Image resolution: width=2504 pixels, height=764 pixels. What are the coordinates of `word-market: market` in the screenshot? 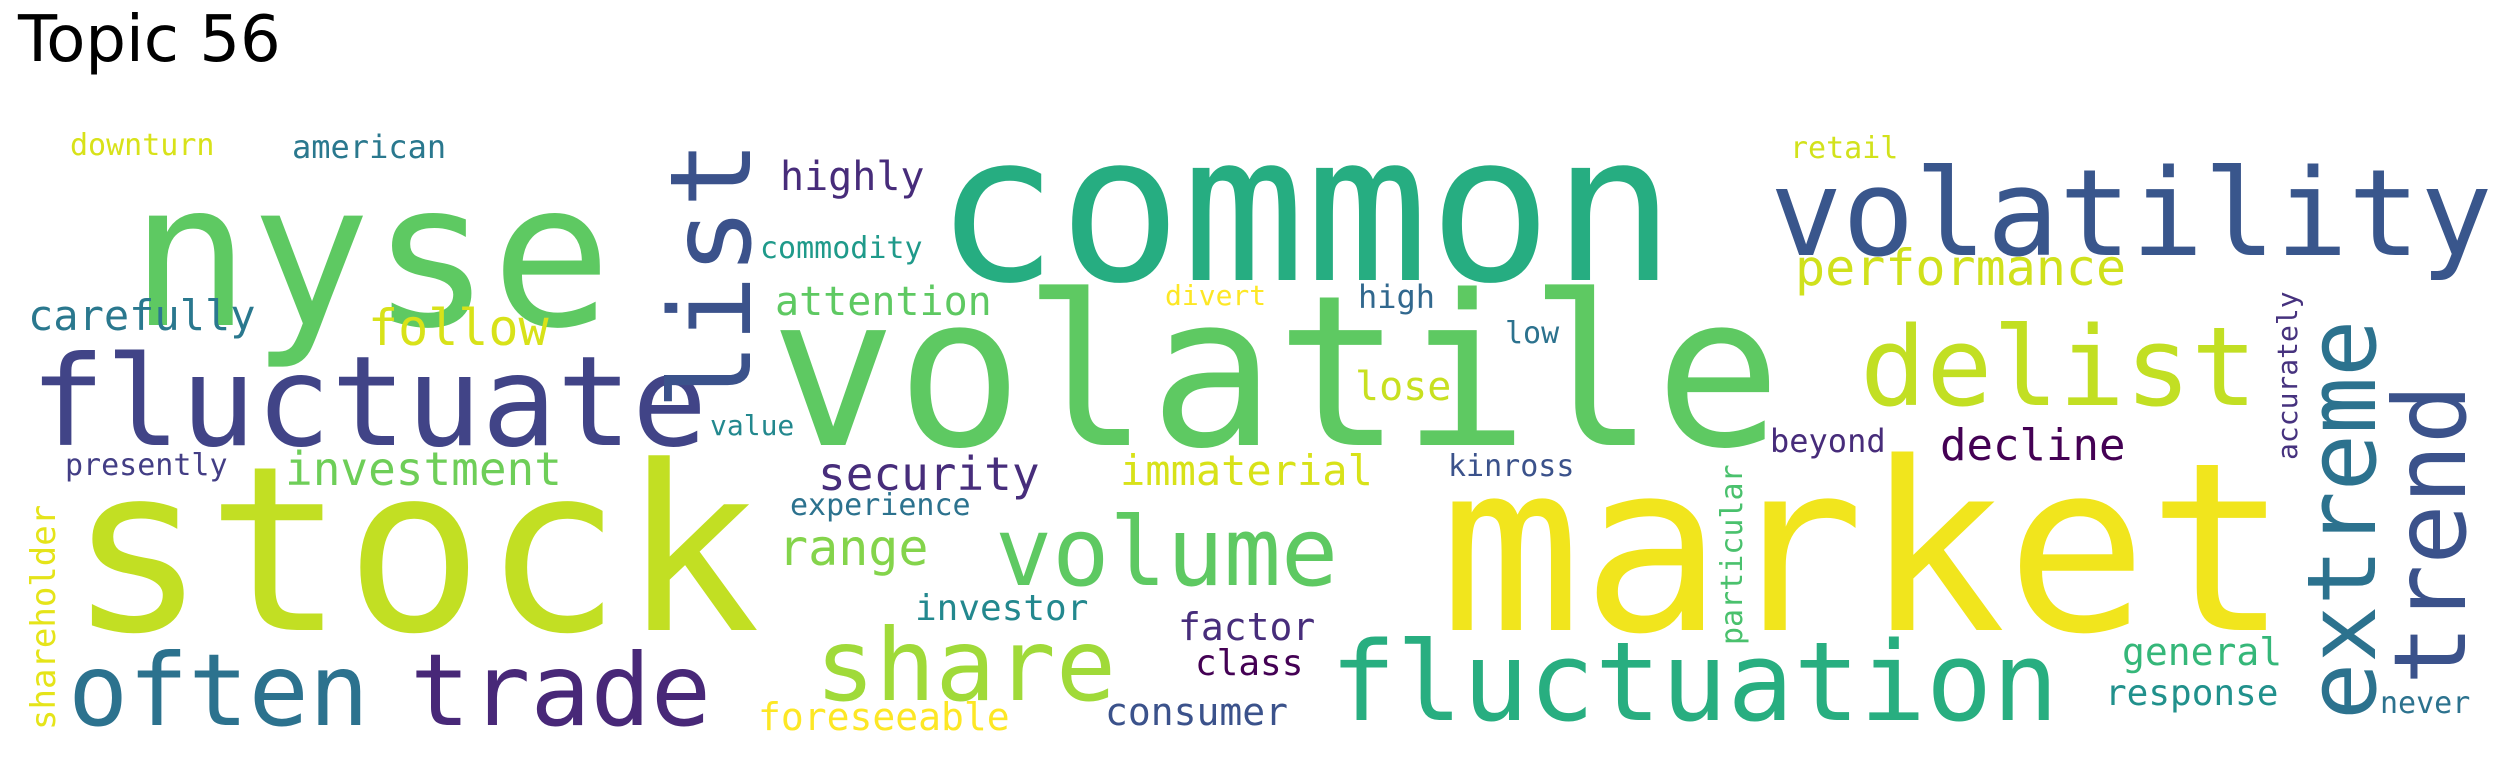 It's located at (1864, 549).